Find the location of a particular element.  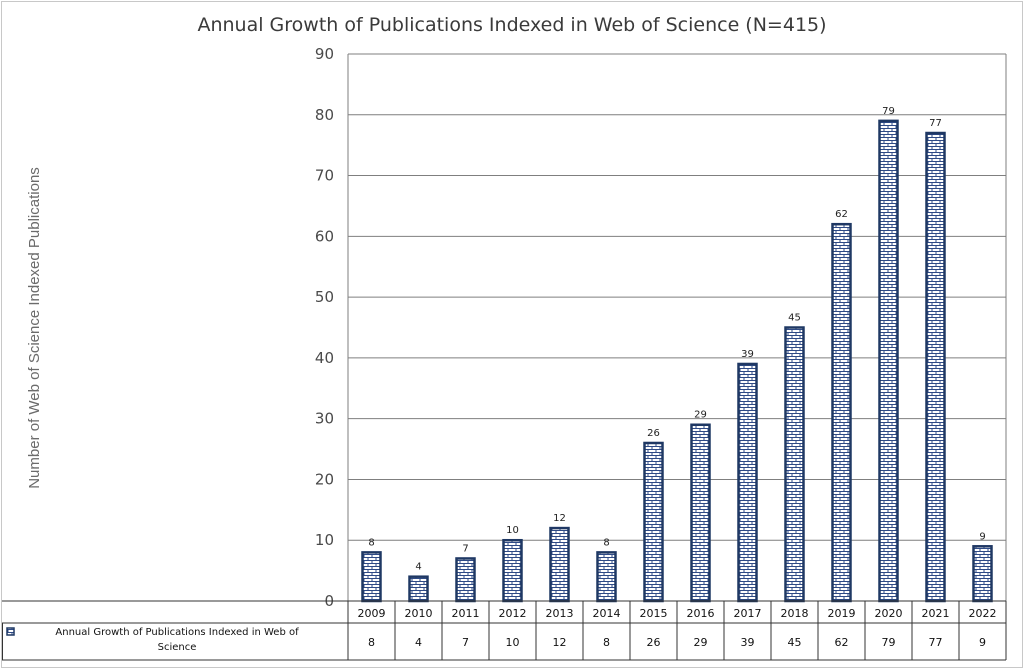

table-value-2016: 29 is located at coordinates (701, 642).